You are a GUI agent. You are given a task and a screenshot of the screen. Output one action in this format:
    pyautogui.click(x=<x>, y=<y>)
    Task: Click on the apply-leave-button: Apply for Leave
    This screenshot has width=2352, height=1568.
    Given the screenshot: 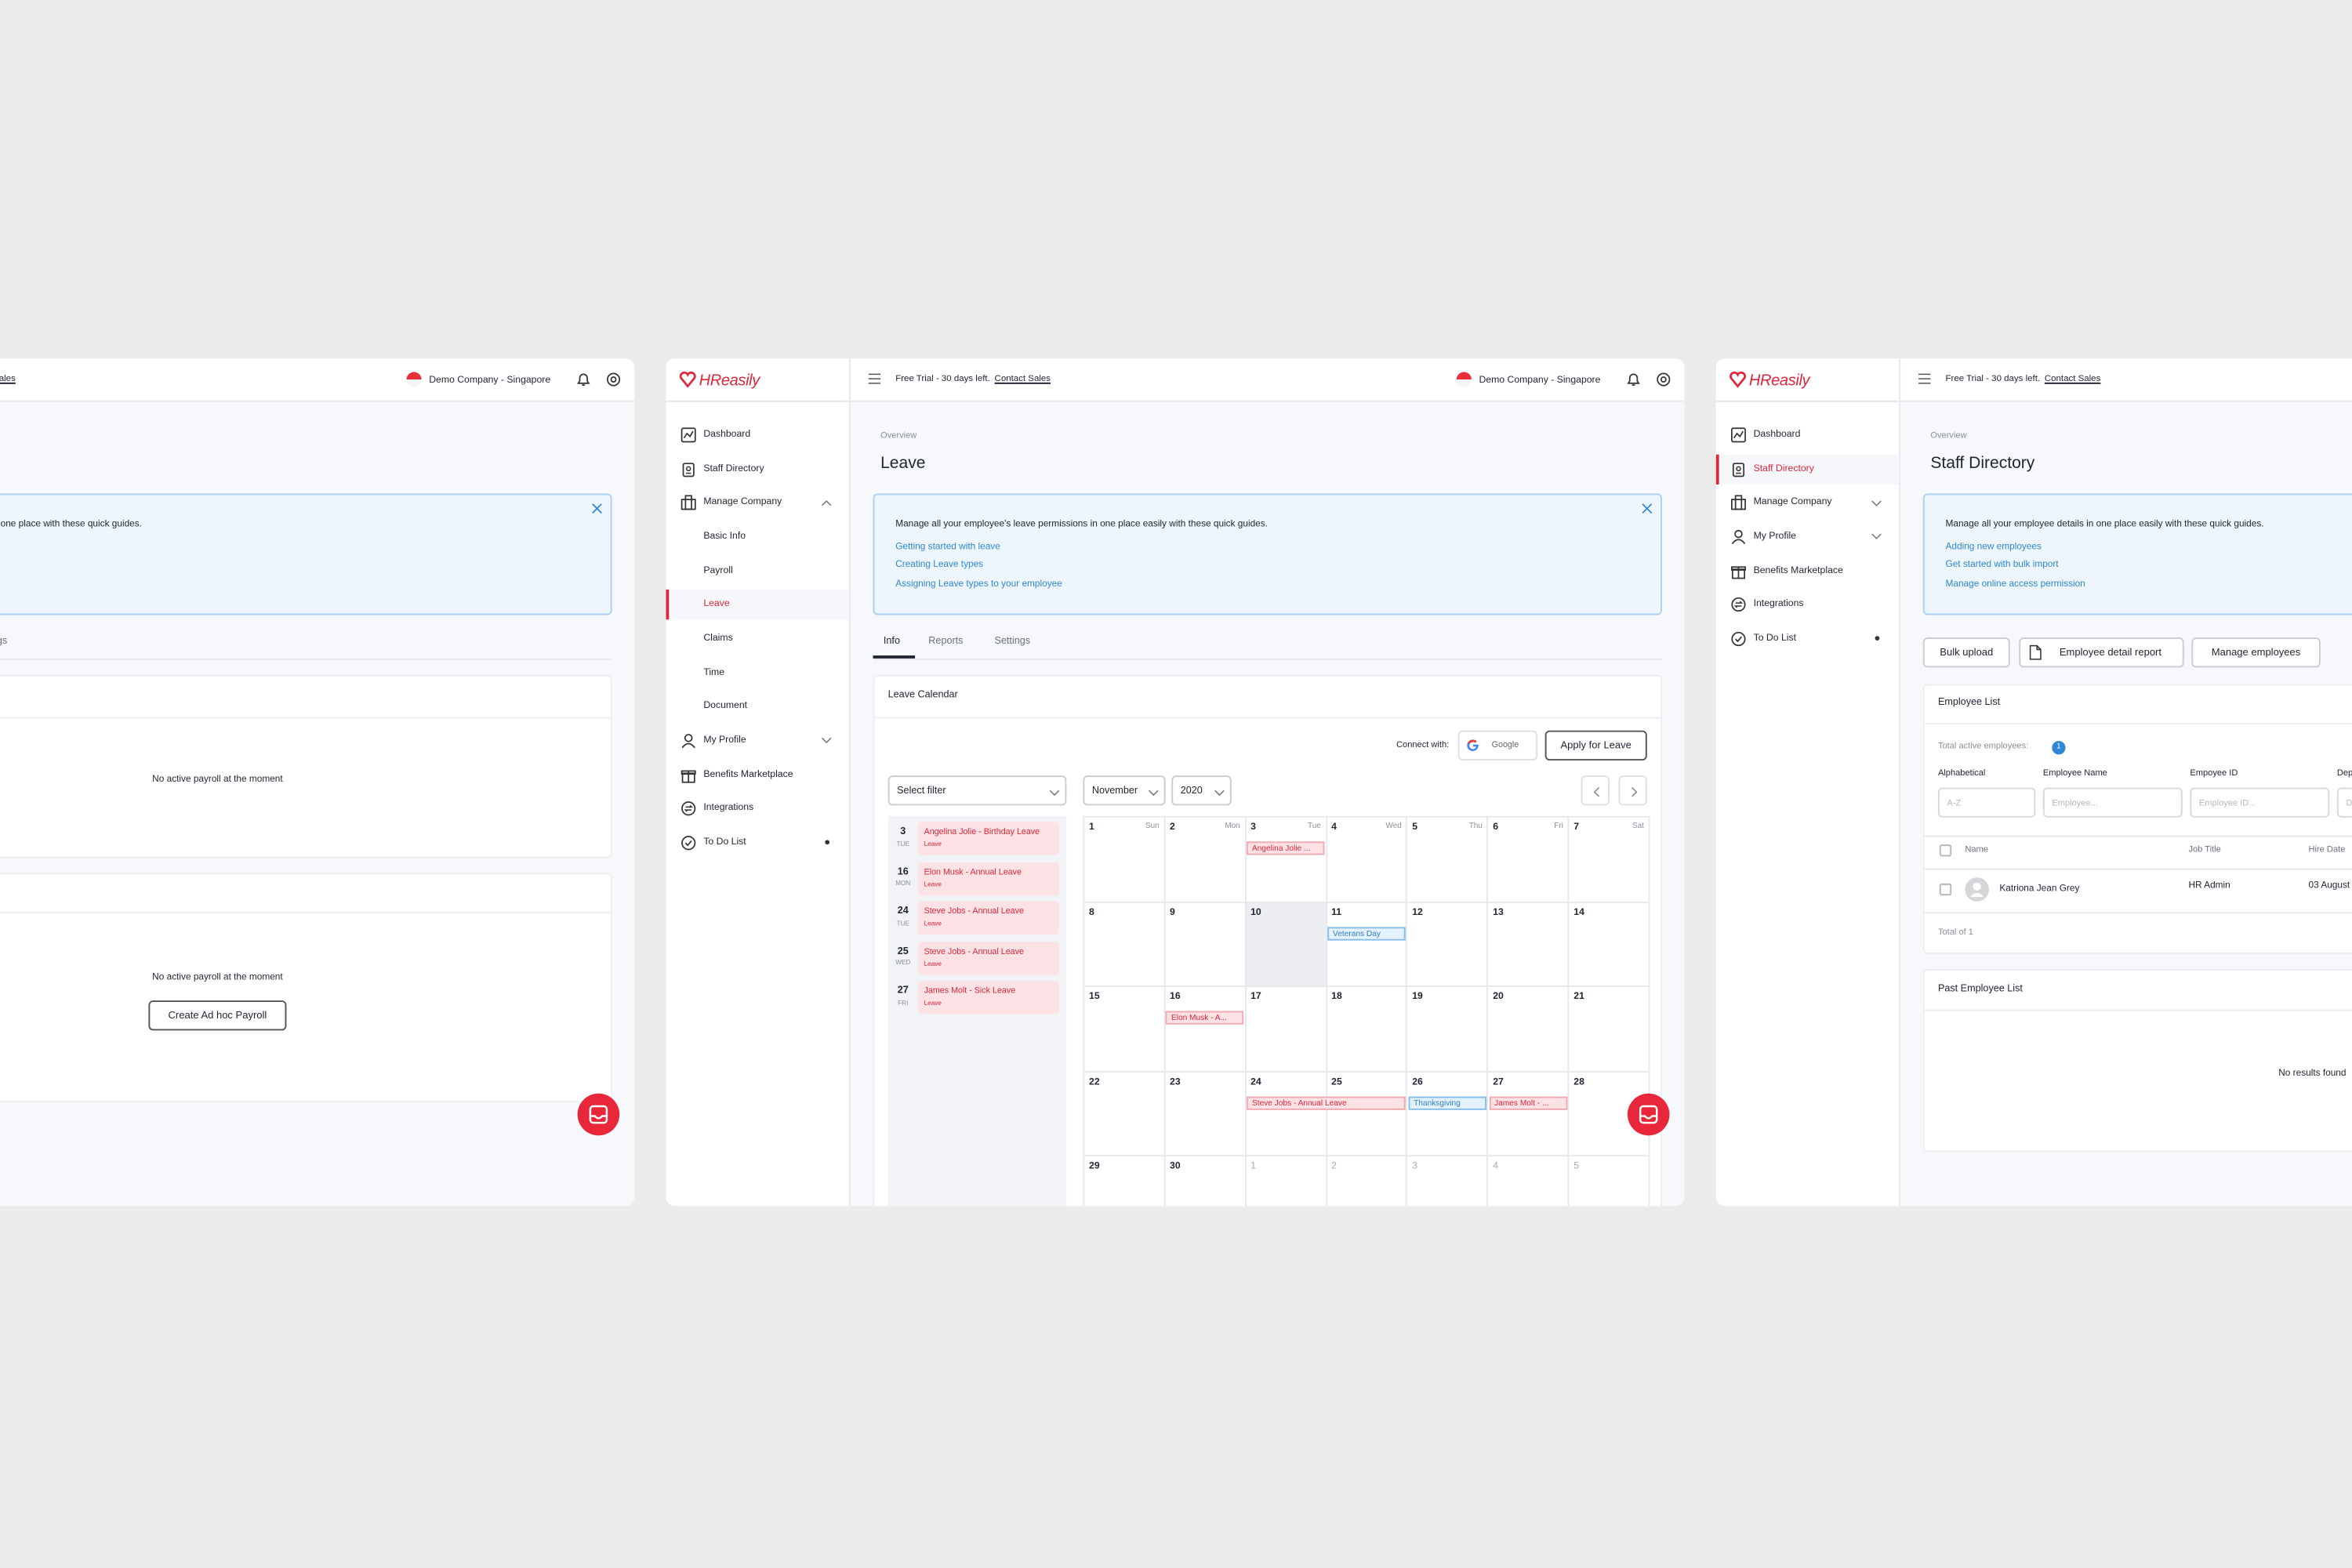 What is the action you would take?
    pyautogui.click(x=1595, y=745)
    